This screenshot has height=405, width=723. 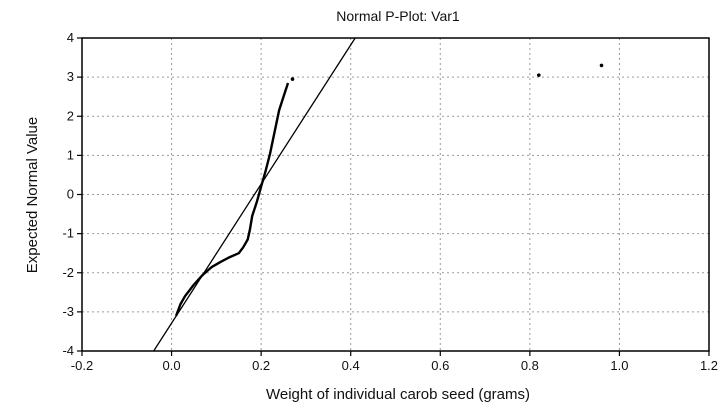 What do you see at coordinates (232, 199) in the screenshot?
I see `data-series-curve` at bounding box center [232, 199].